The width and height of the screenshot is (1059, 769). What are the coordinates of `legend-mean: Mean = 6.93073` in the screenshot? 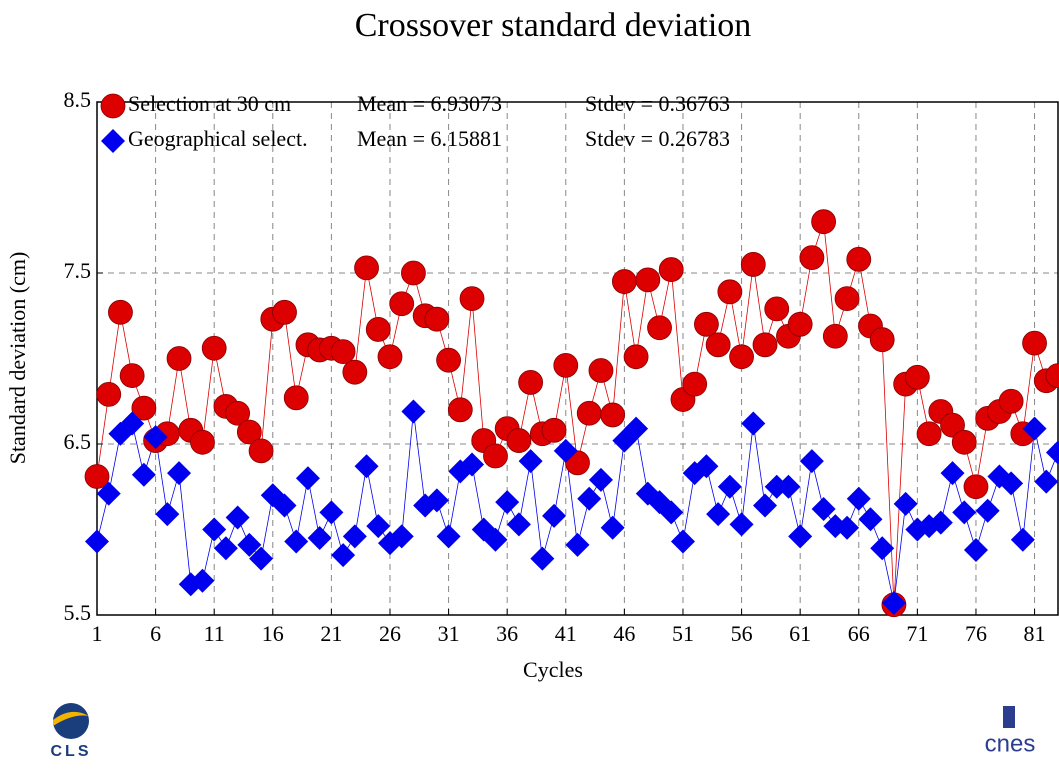 It's located at (429, 103).